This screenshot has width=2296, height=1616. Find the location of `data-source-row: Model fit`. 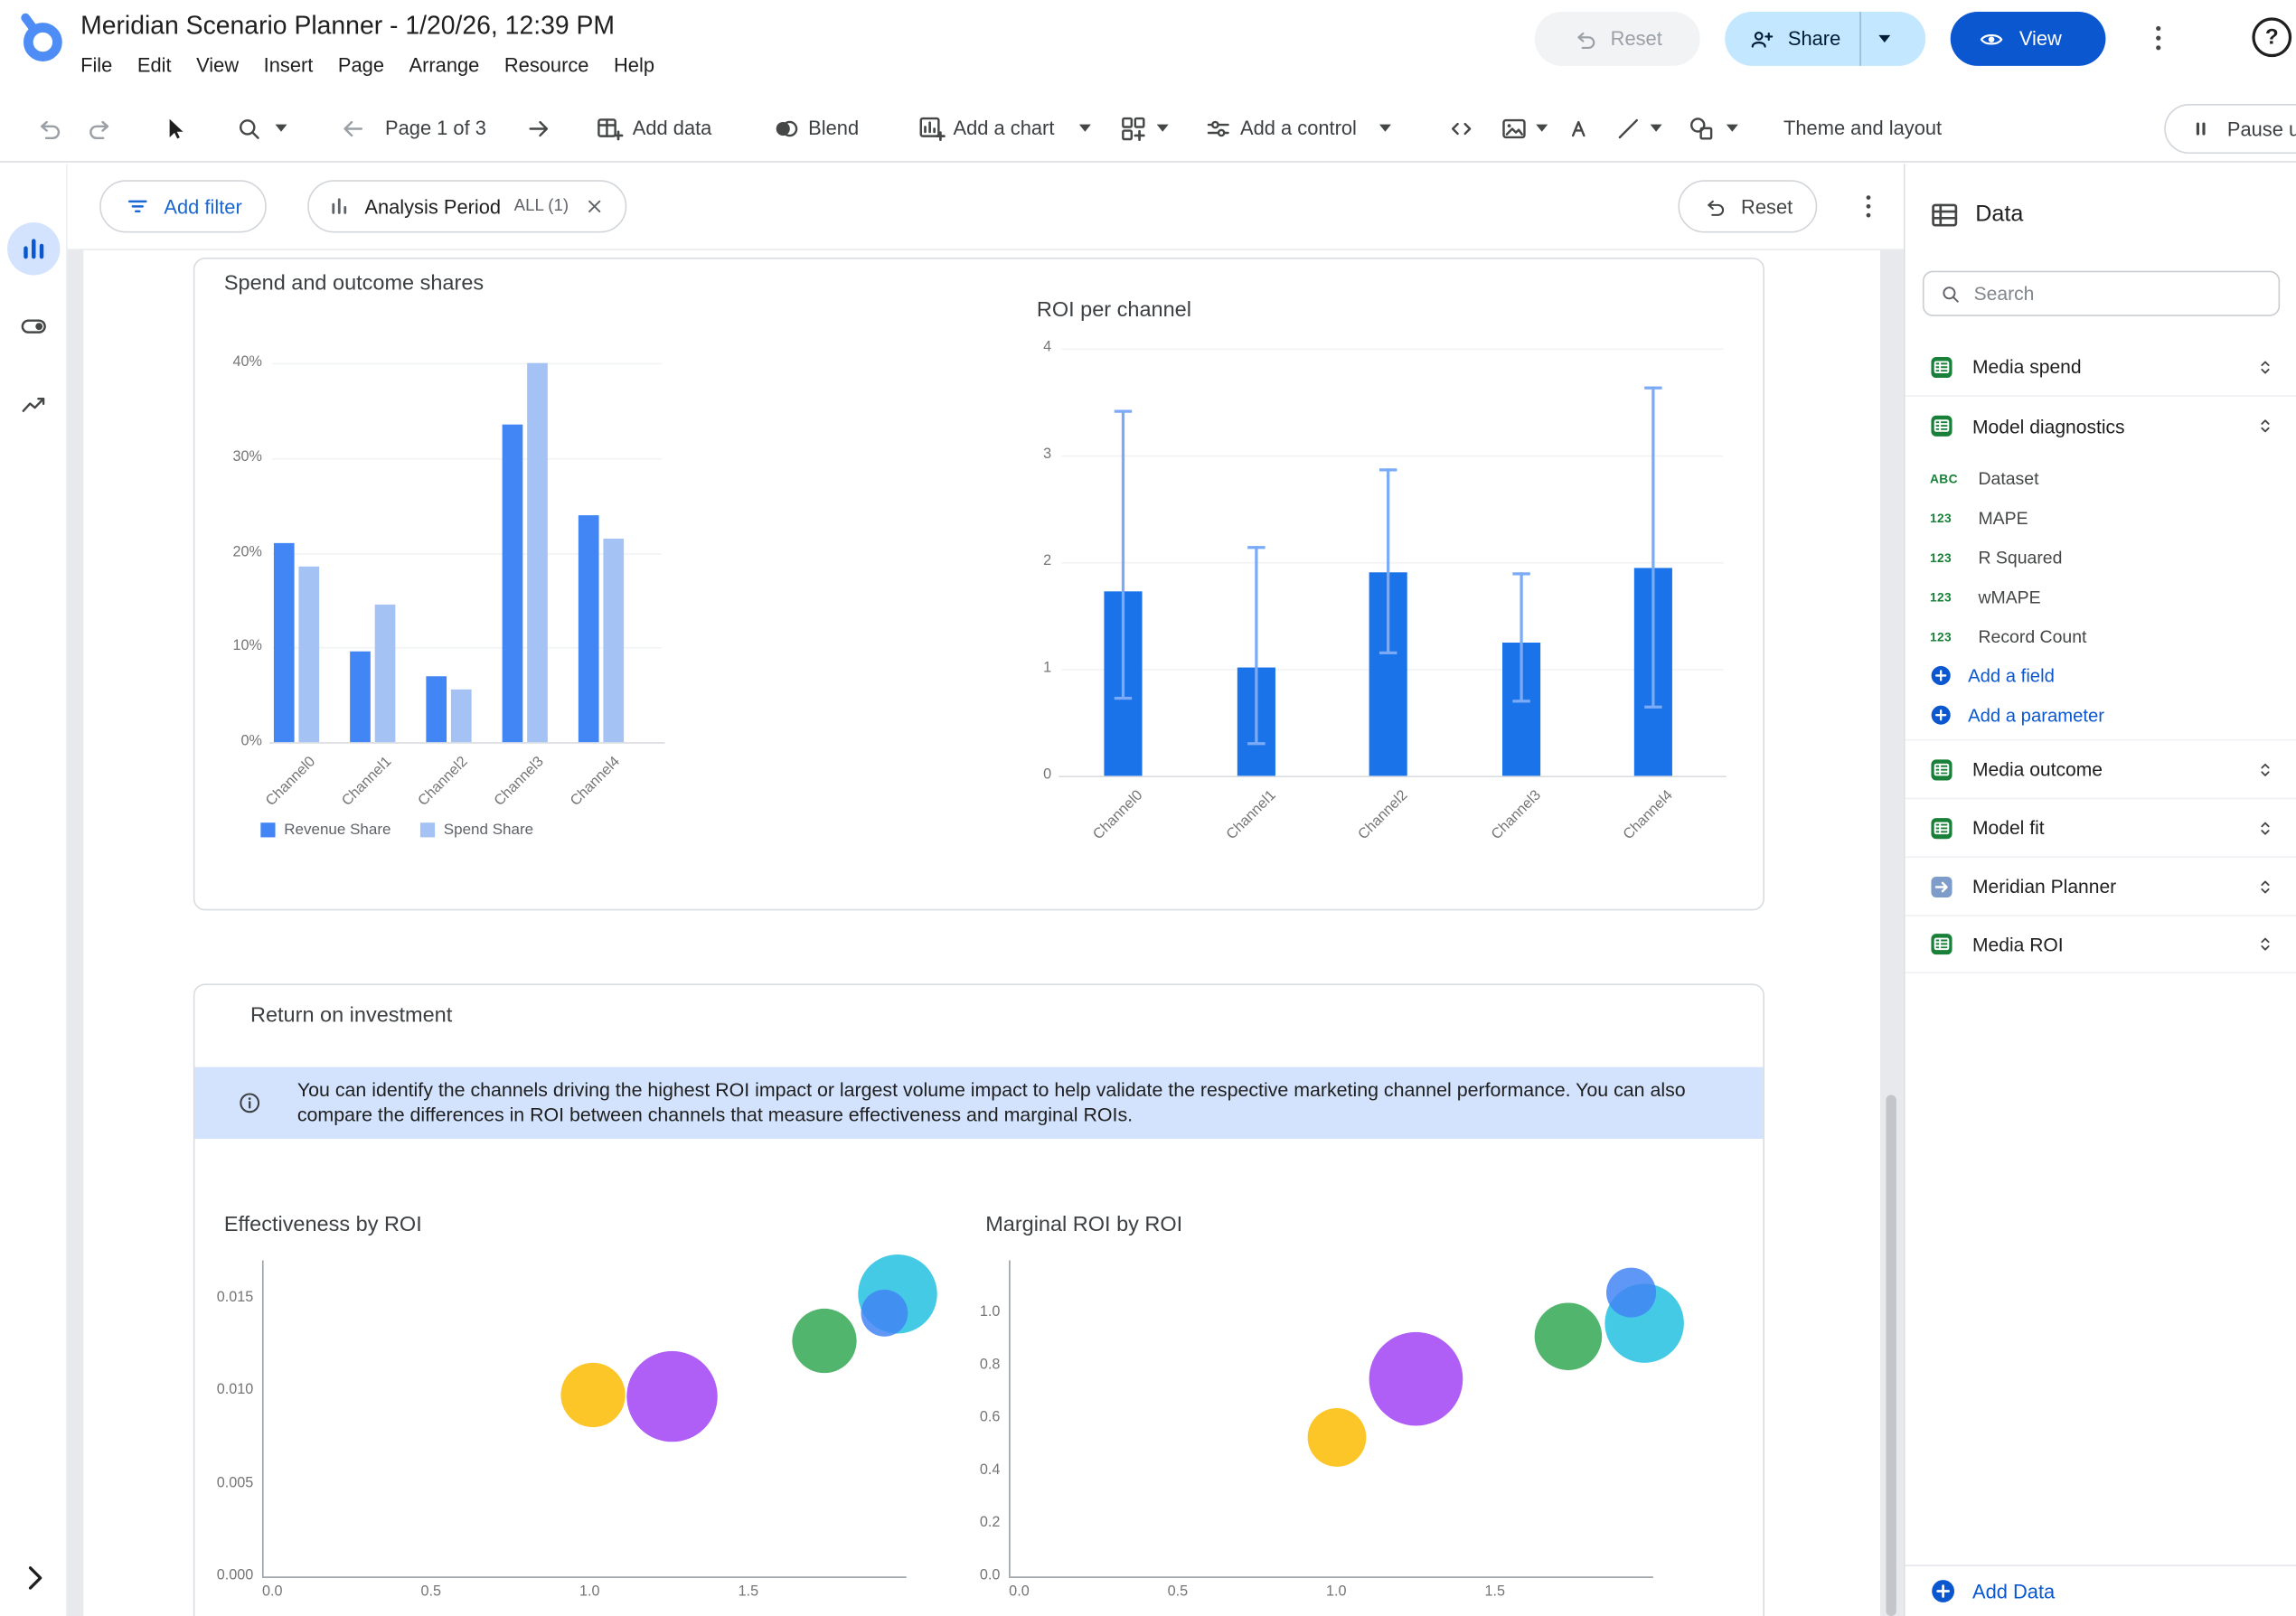

data-source-row: Model fit is located at coordinates (2100, 827).